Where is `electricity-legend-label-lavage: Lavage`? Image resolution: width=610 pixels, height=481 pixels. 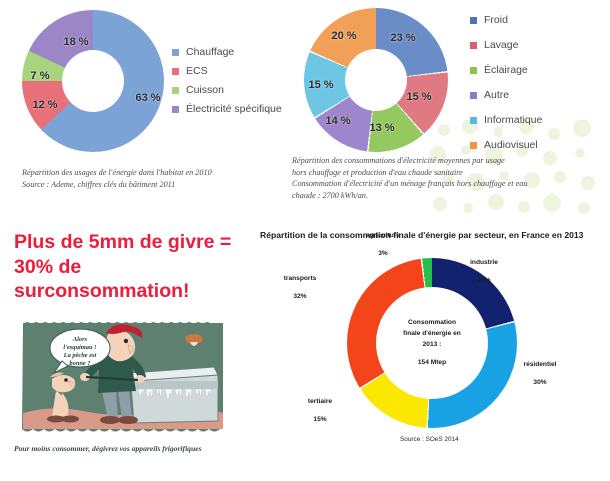 electricity-legend-label-lavage: Lavage is located at coordinates (501, 45).